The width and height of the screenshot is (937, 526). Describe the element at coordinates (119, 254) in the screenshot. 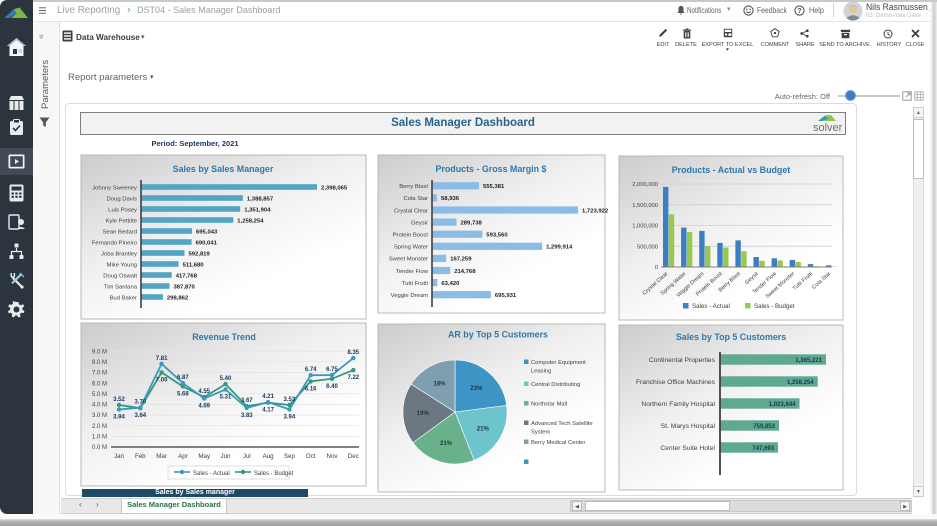

I see `svg-text: Joba Brantley` at that location.